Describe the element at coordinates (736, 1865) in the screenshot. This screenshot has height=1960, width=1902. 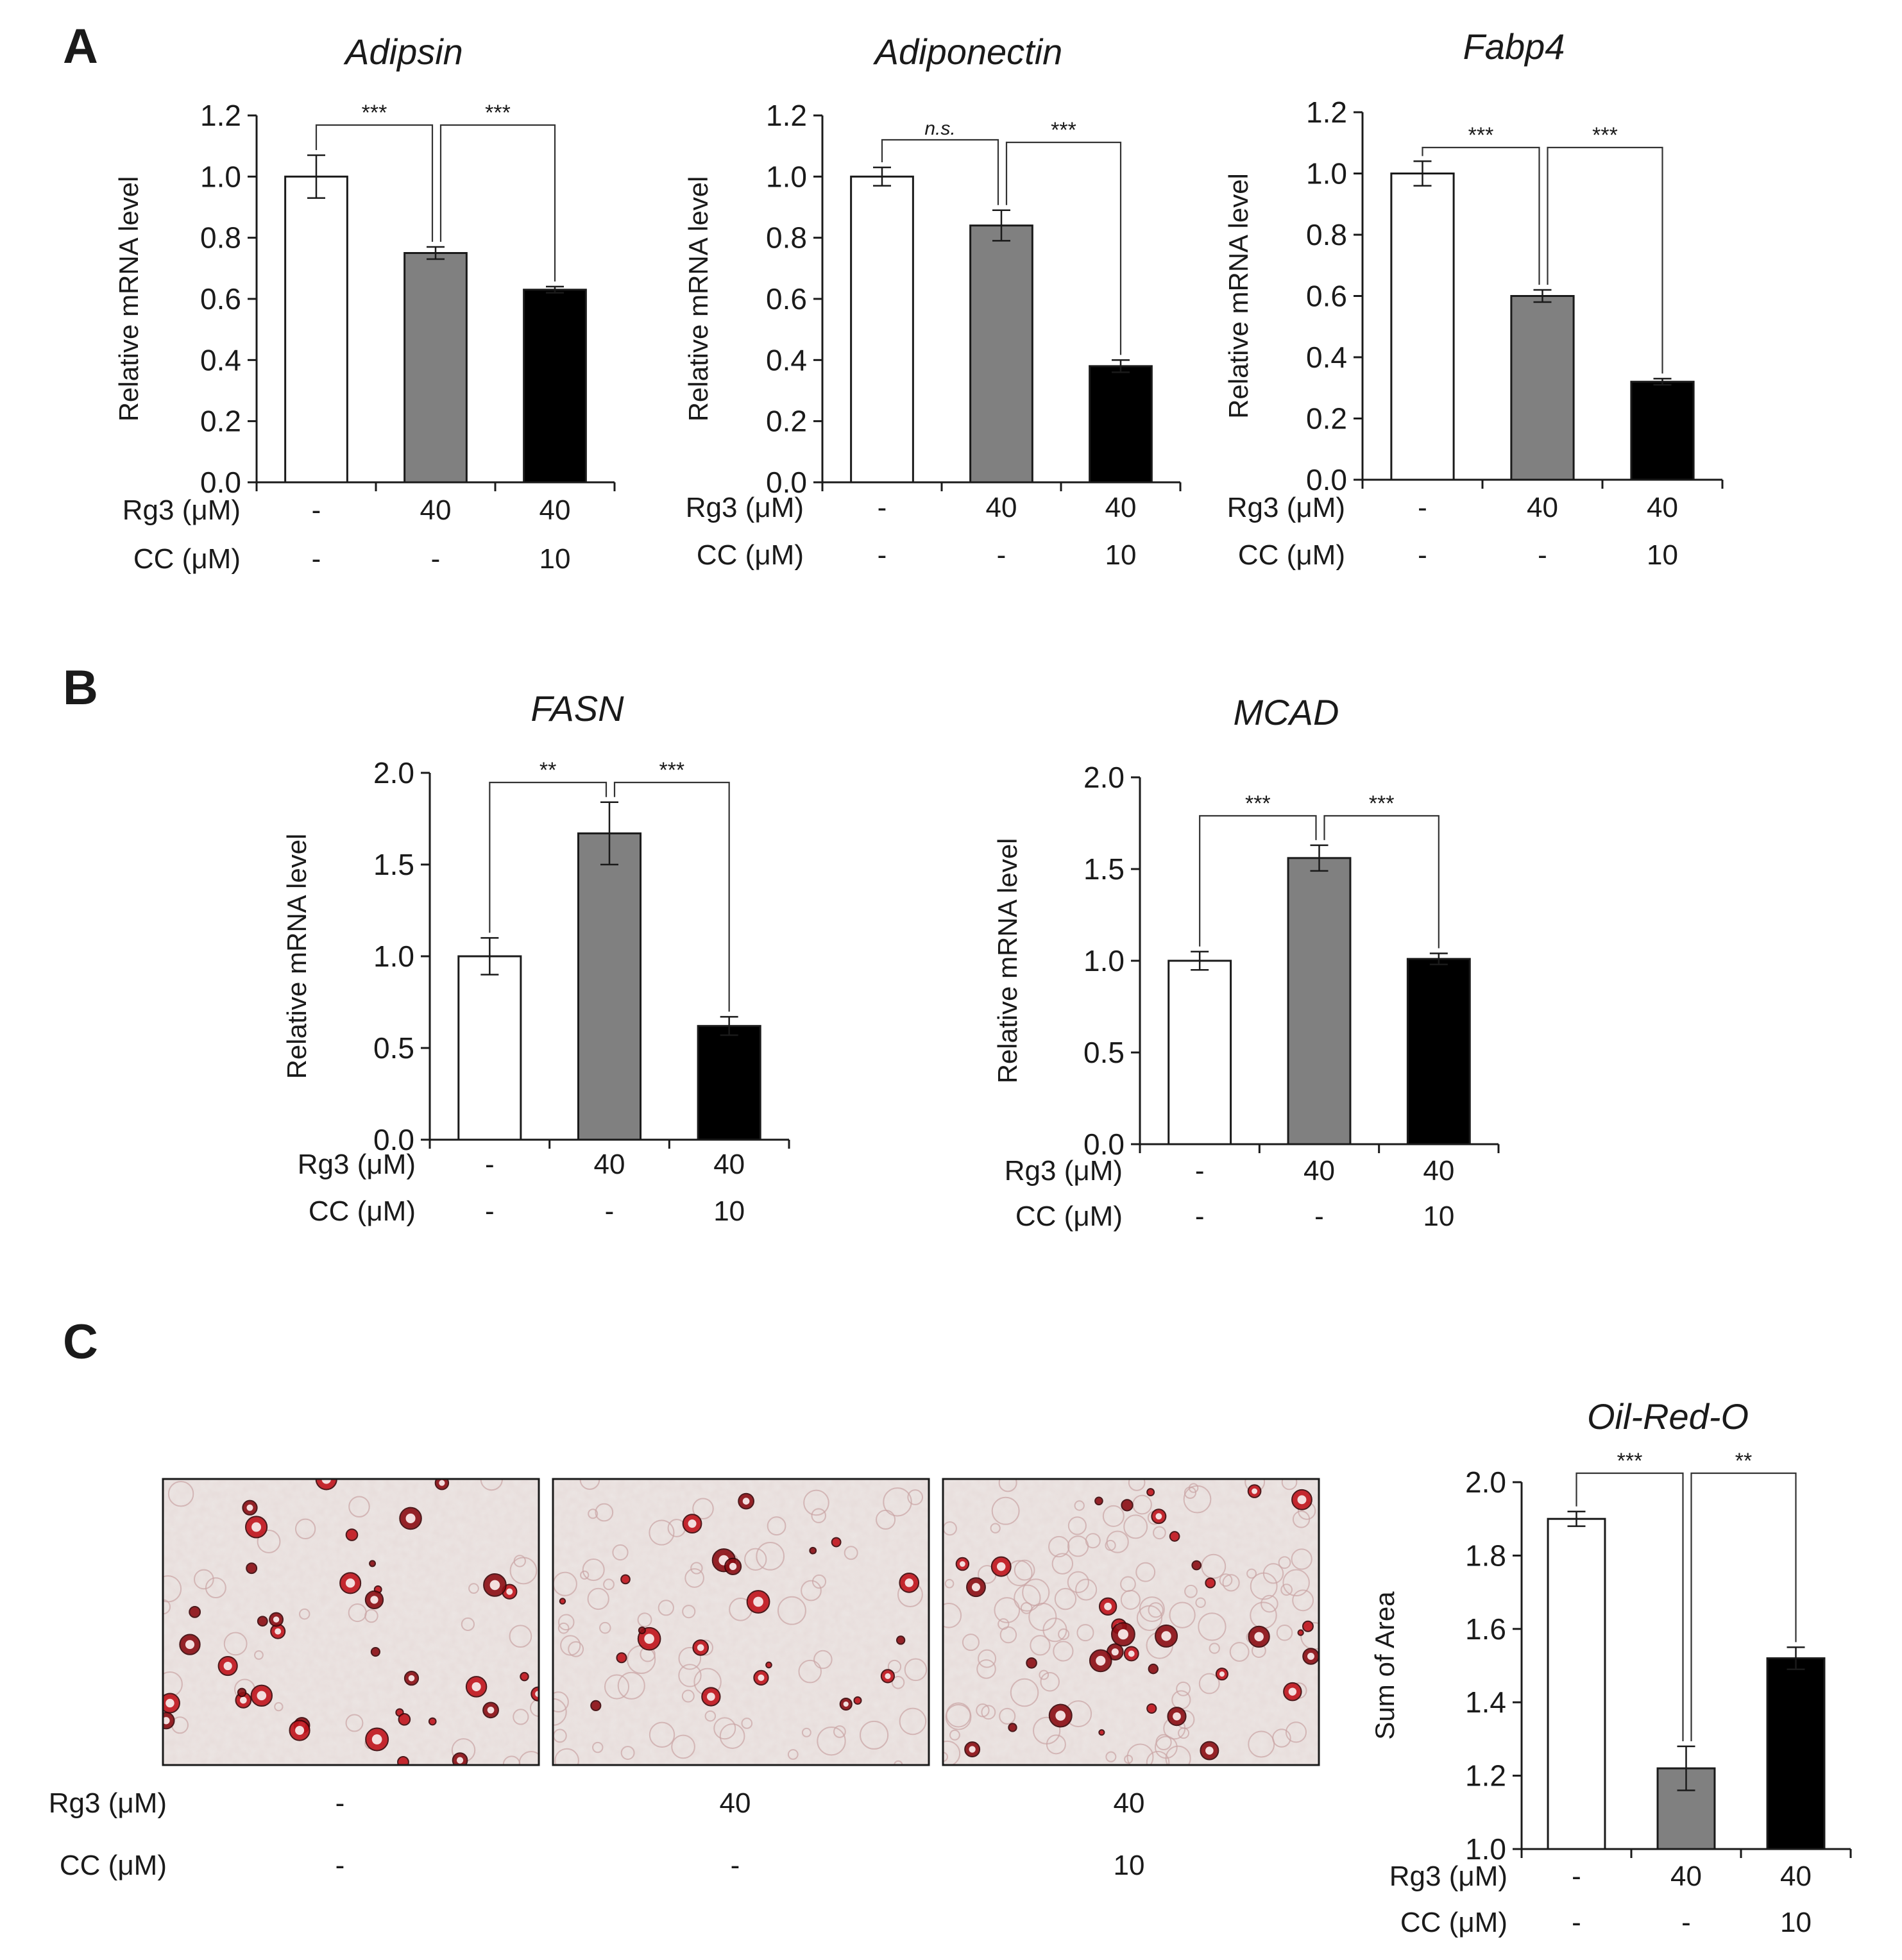
I see `micrograph-cc-value: -` at that location.